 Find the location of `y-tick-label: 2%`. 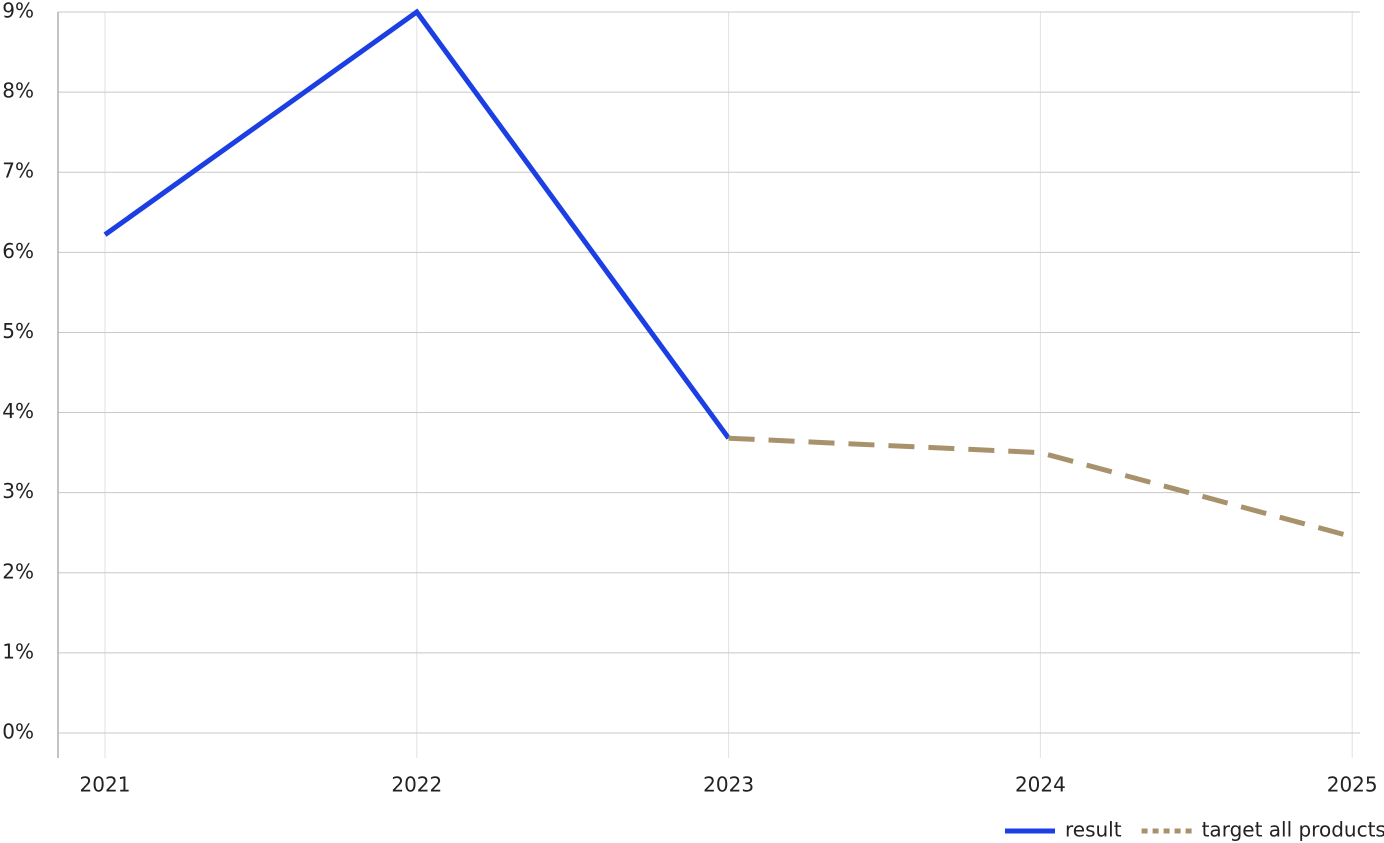

y-tick-label: 2% is located at coordinates (18, 571).